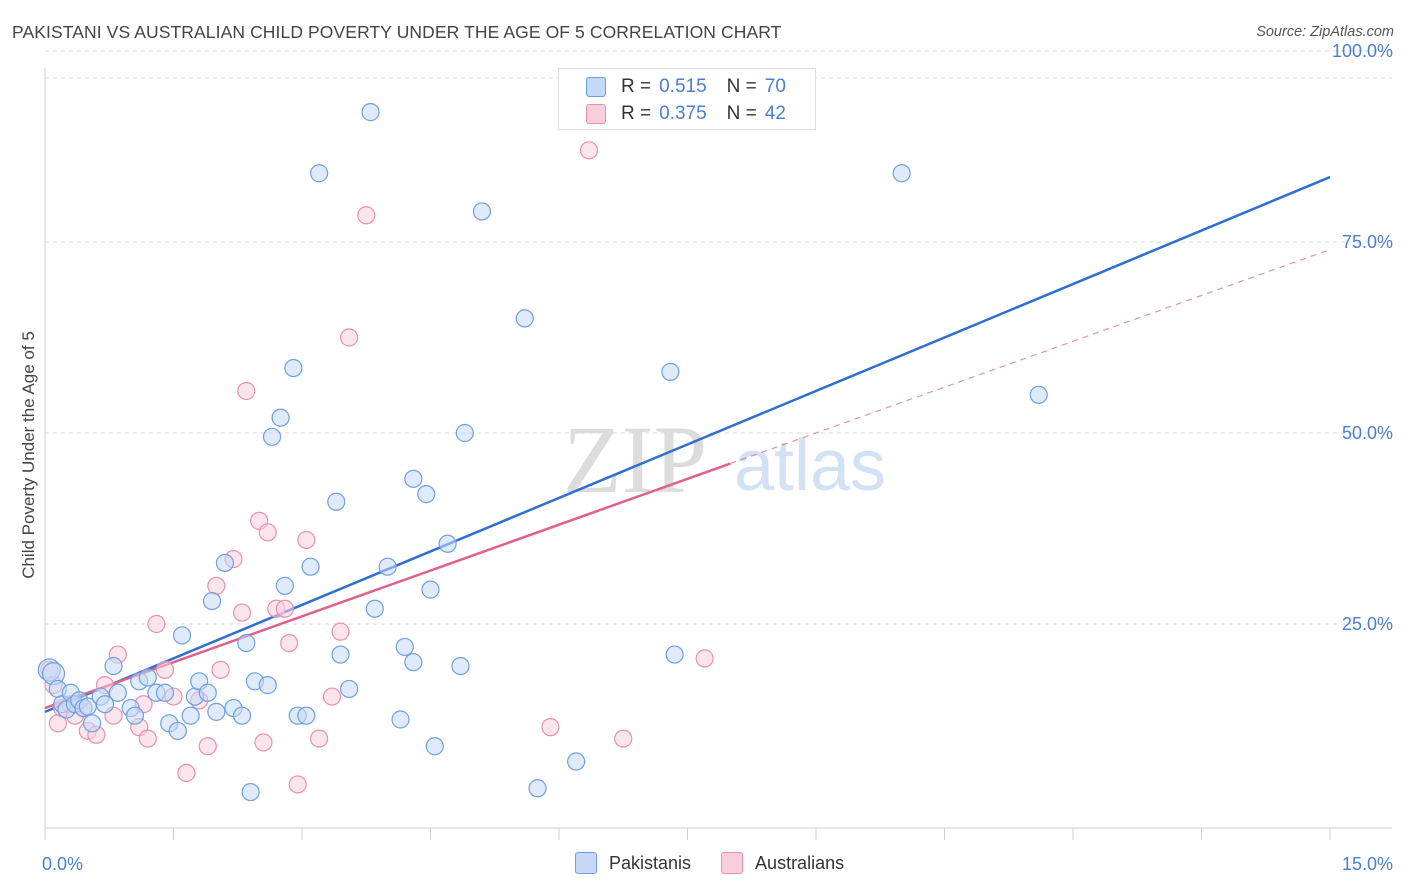 Image resolution: width=1406 pixels, height=892 pixels. What do you see at coordinates (683, 86) in the screenshot?
I see `legend-r-value: 0.515` at bounding box center [683, 86].